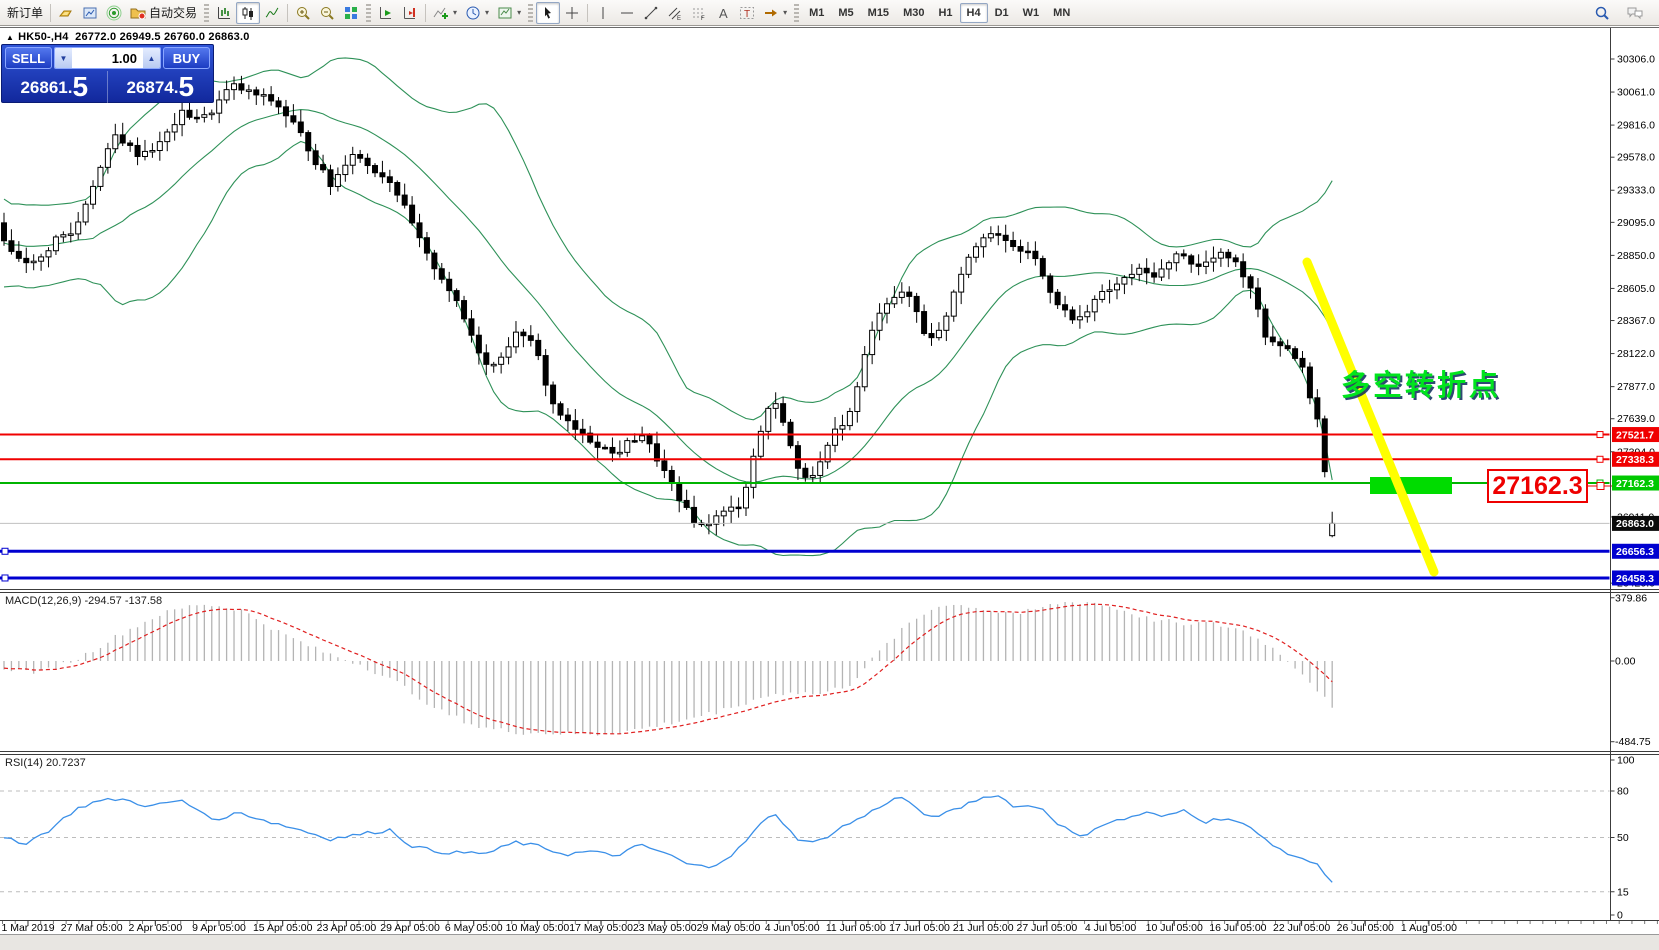 The height and width of the screenshot is (950, 1659). I want to click on text-tool-button: A, so click(723, 13).